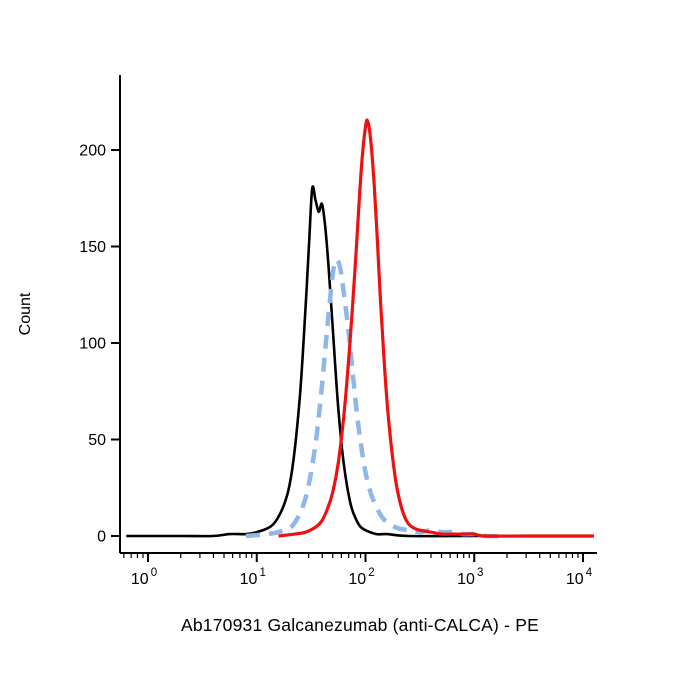  Describe the element at coordinates (92, 151) in the screenshot. I see `y-tick-label: 200` at that location.